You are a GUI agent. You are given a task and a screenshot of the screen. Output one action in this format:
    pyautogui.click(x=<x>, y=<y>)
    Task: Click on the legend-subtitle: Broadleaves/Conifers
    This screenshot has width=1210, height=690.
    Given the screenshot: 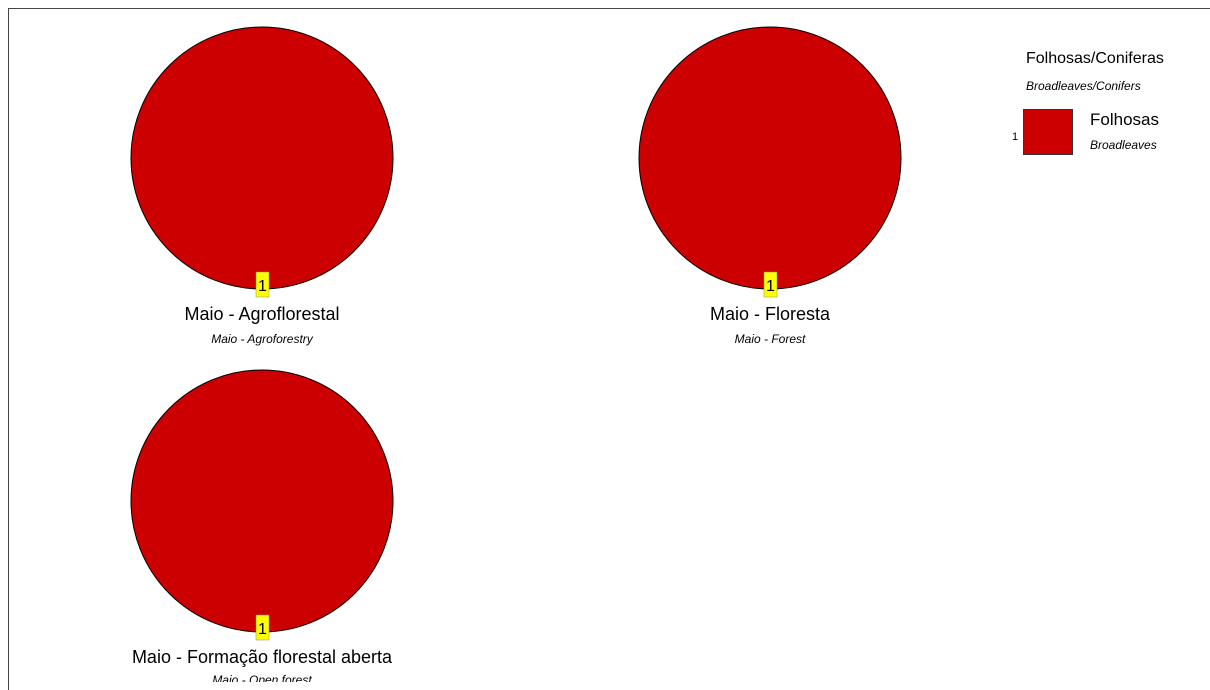 What is the action you would take?
    pyautogui.click(x=1083, y=86)
    